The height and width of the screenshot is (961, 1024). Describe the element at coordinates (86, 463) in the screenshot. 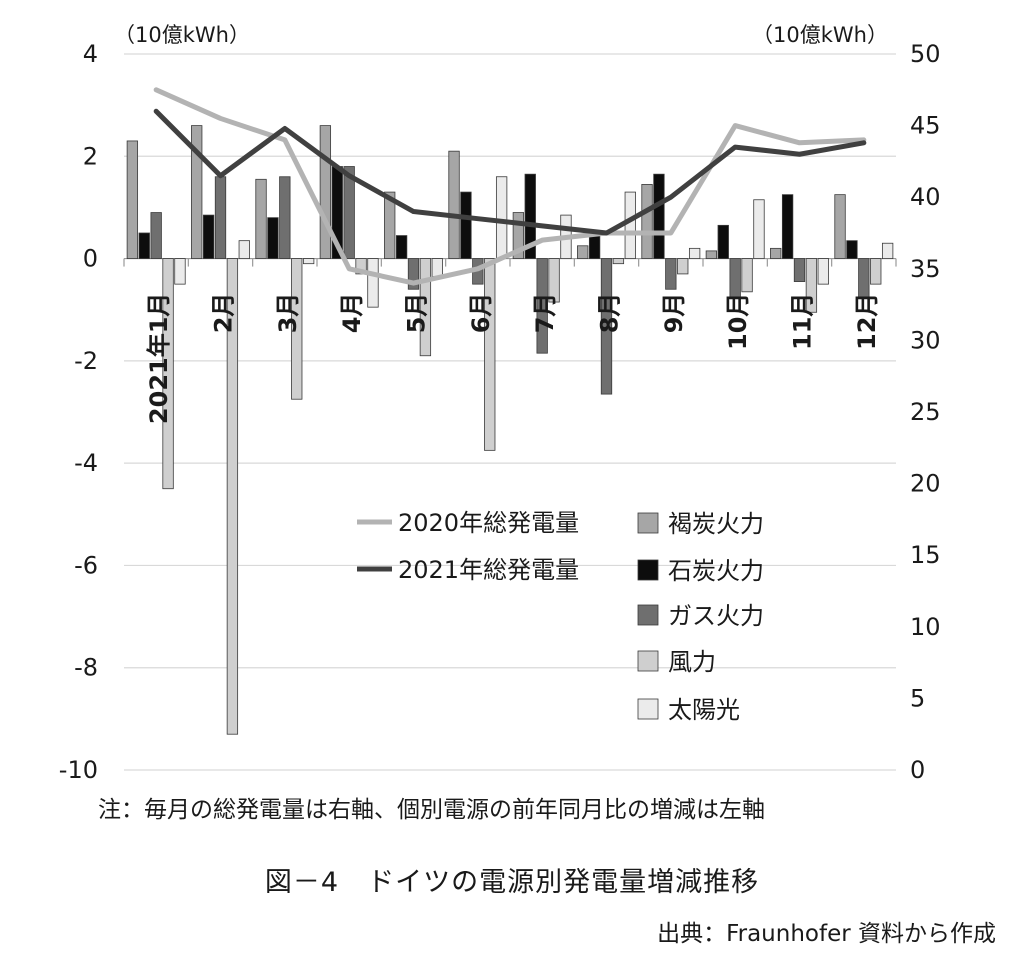

I see `left-tick-label: -4` at that location.